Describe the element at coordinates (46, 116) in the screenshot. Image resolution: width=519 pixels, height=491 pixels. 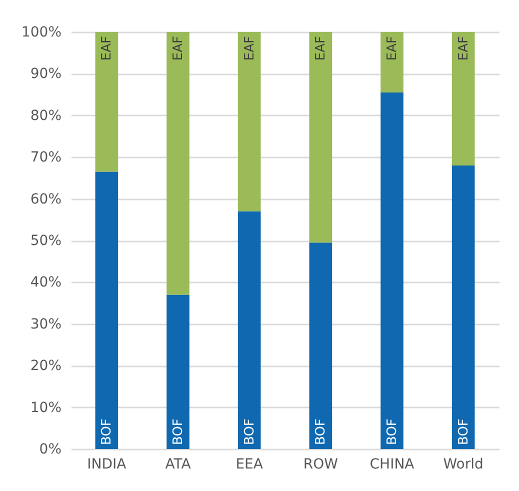
I see `y-tick-label: 80%` at that location.